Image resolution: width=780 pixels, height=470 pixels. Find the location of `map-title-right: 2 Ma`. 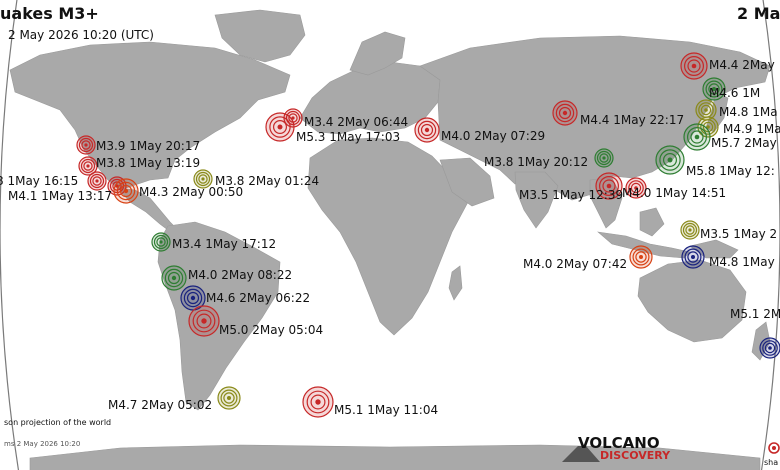

map-title-right: 2 Ma is located at coordinates (758, 13).